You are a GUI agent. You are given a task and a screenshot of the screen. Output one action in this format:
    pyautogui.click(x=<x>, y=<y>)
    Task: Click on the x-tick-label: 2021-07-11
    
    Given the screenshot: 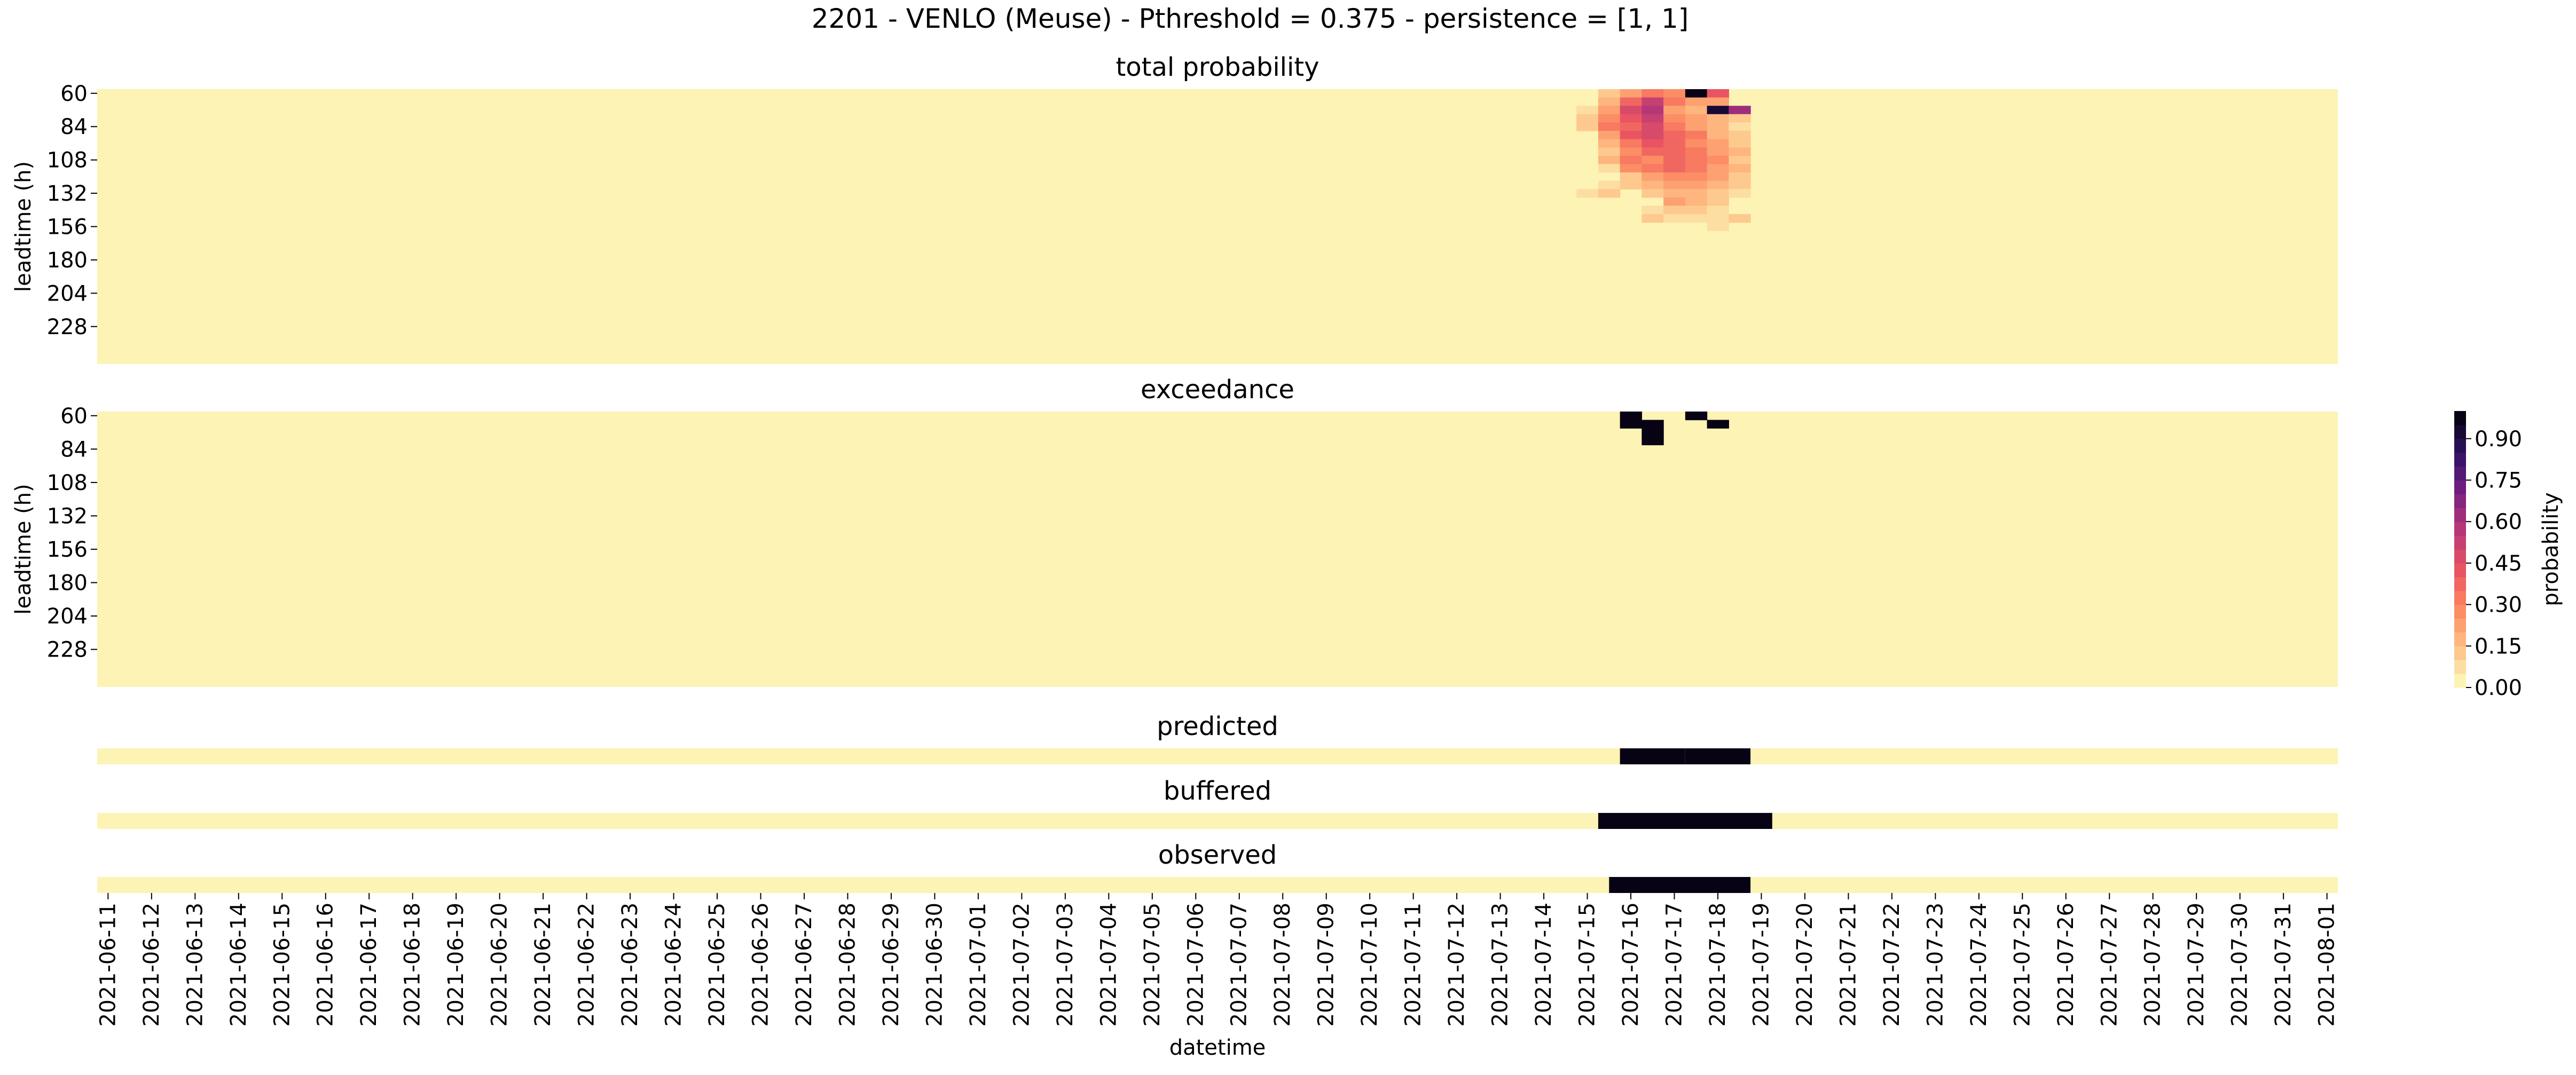 What is the action you would take?
    pyautogui.click(x=1413, y=964)
    